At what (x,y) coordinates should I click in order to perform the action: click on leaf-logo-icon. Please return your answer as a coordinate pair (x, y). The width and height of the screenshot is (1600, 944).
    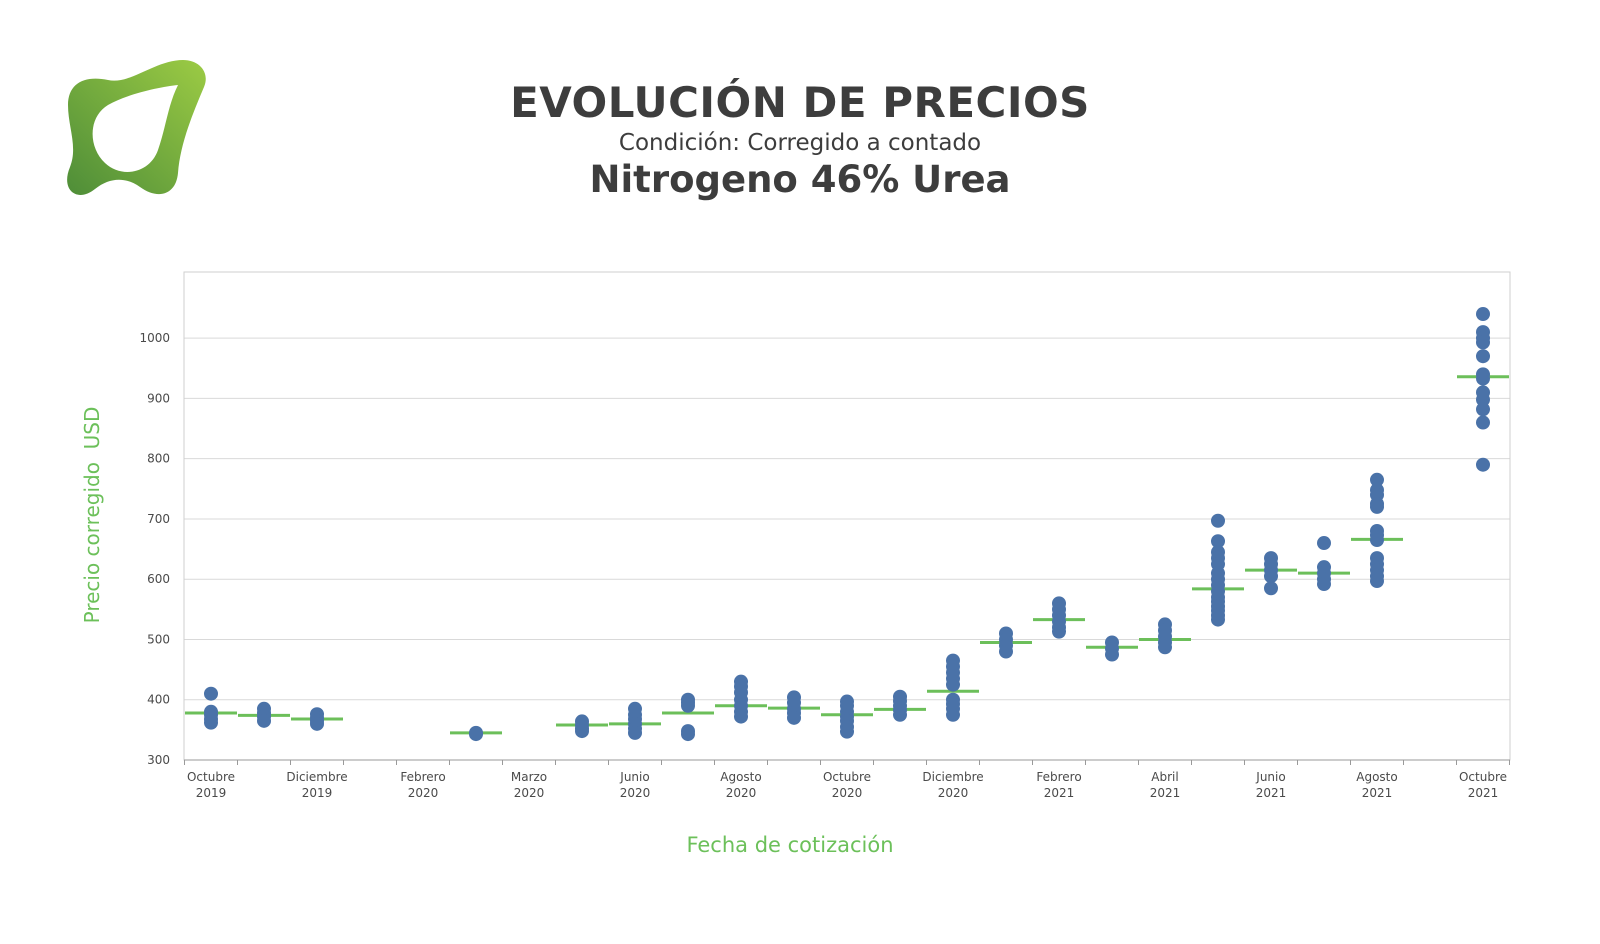
    Looking at the image, I should click on (136, 127).